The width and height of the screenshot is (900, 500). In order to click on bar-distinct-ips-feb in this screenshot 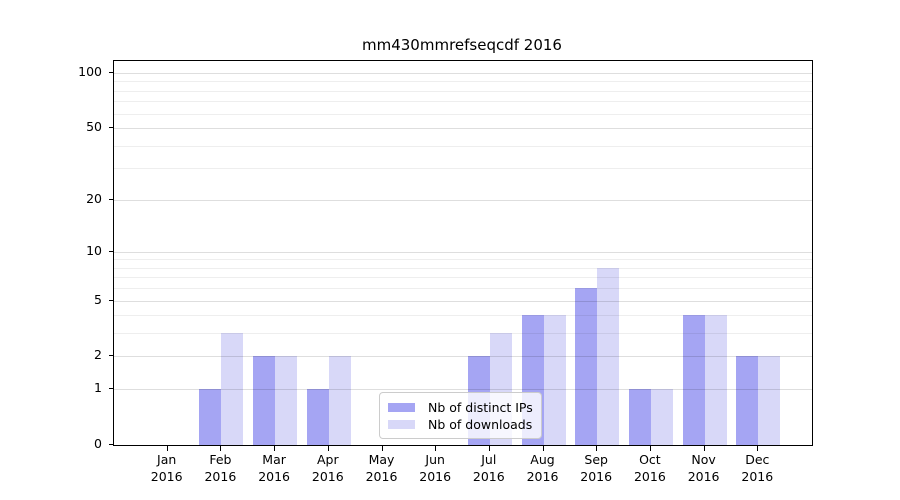, I will do `click(210, 417)`.